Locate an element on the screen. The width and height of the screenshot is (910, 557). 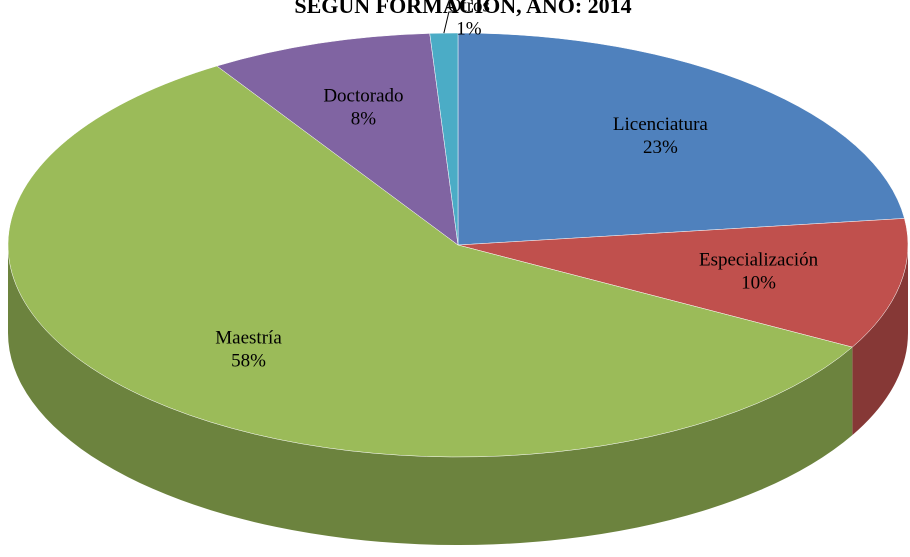
pie-side is located at coordinates (880, 340).